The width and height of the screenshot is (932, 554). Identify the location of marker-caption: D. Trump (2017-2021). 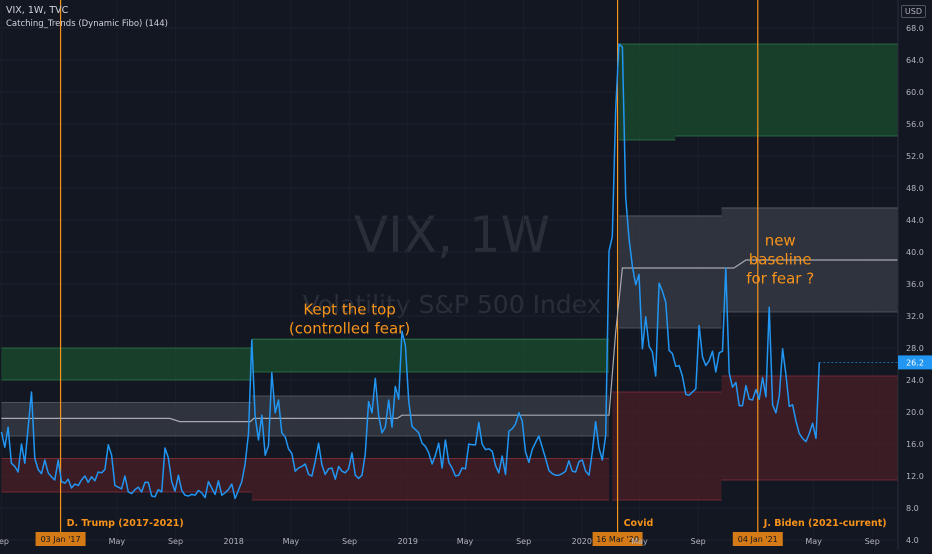
(125, 523).